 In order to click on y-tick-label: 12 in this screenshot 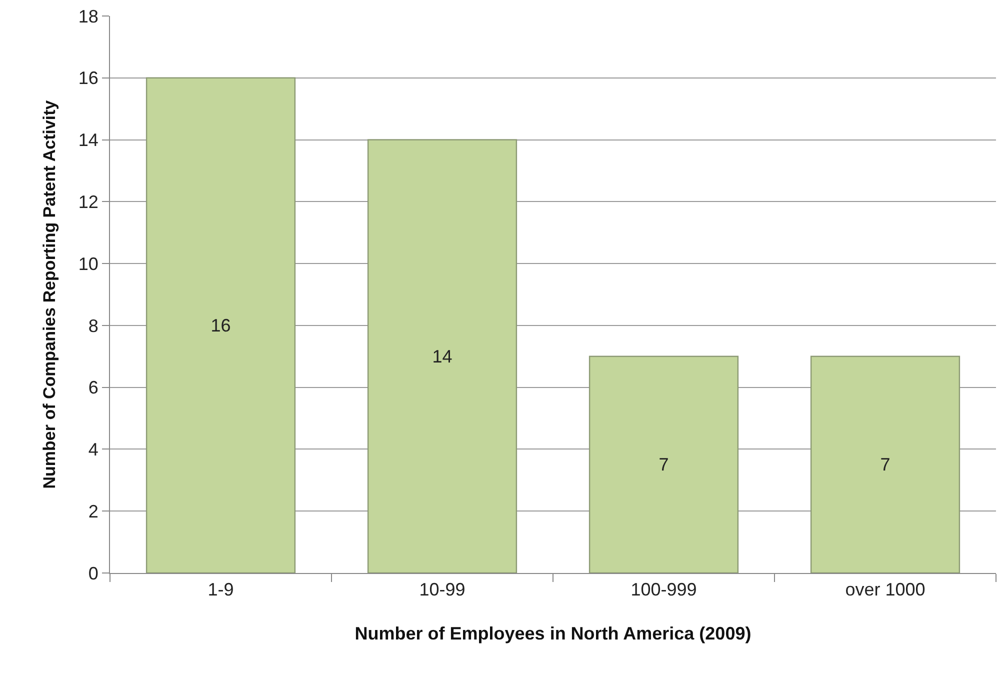, I will do `click(88, 202)`.